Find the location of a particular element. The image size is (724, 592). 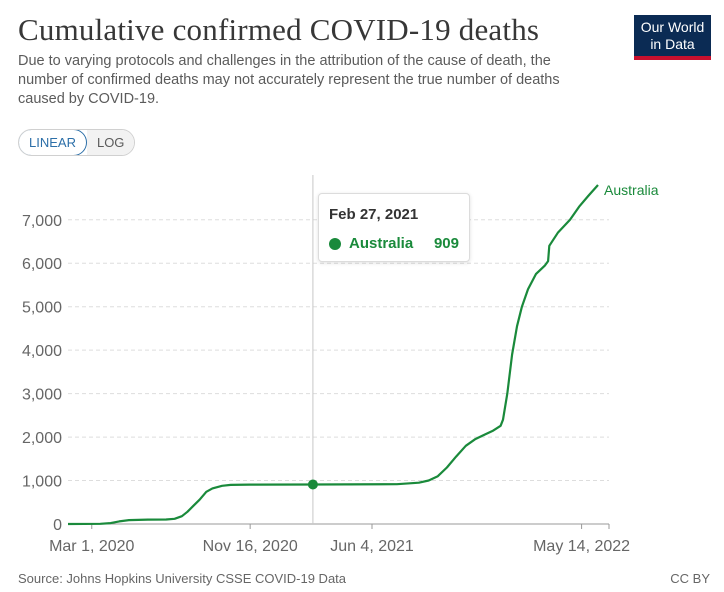

x-tick-label: May 14, 2022 is located at coordinates (581, 546).